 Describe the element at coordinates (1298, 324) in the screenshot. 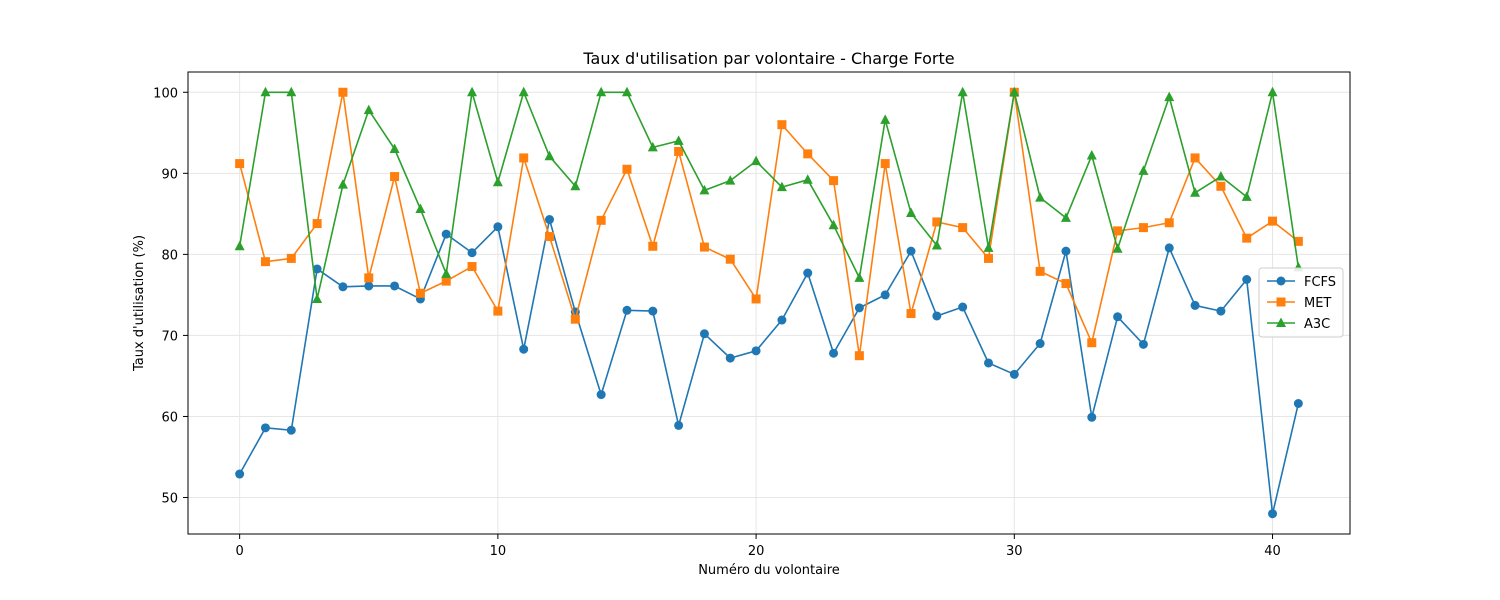

I see `legend-item-a3c: A3C` at that location.